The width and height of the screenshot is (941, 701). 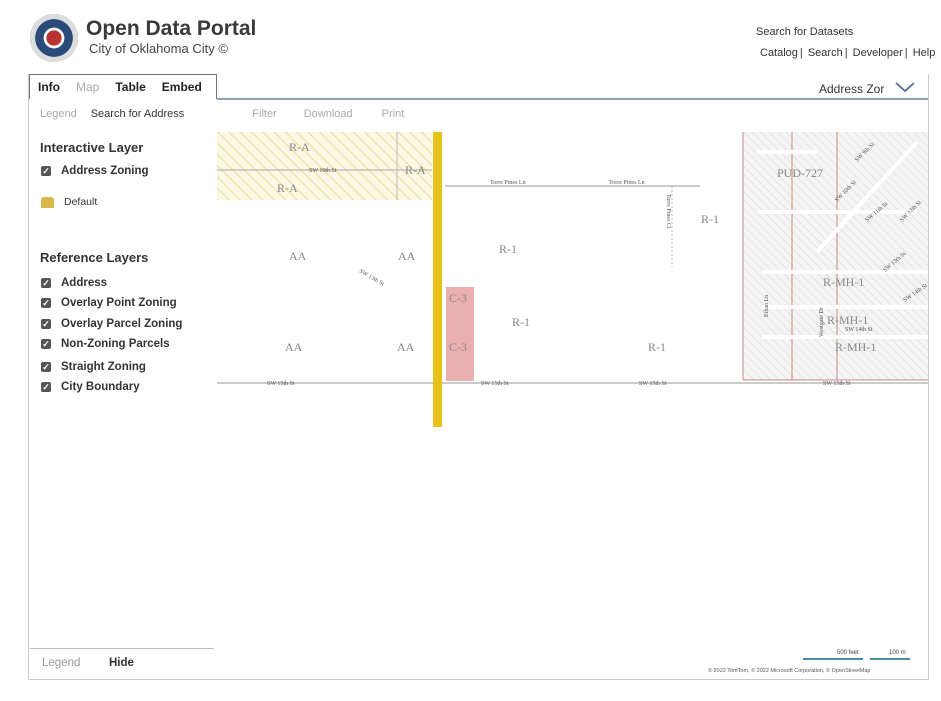 What do you see at coordinates (825, 53) in the screenshot?
I see `search-link: Search` at bounding box center [825, 53].